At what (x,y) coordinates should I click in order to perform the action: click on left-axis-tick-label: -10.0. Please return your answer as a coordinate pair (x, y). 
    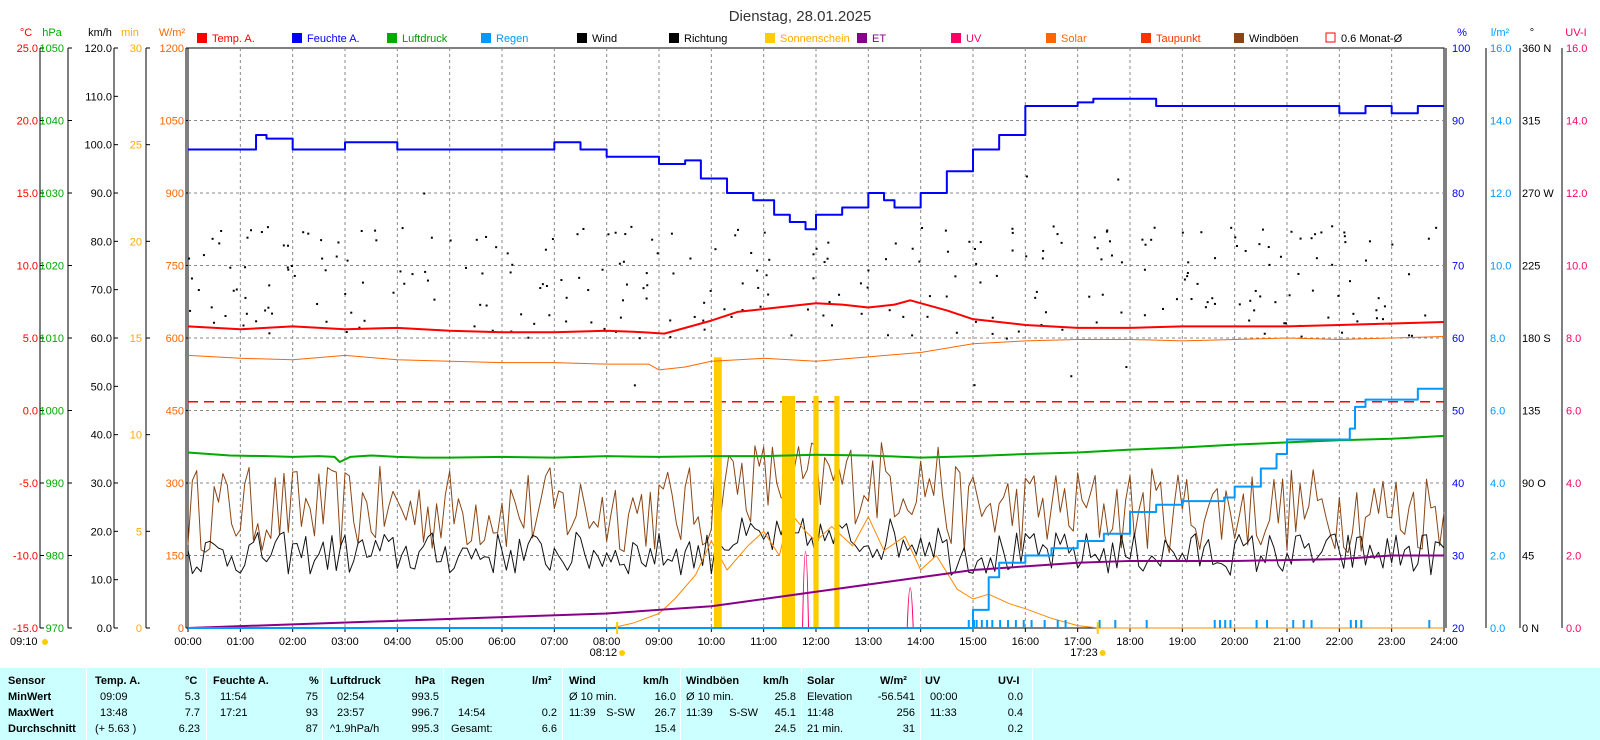
    Looking at the image, I should click on (25, 557).